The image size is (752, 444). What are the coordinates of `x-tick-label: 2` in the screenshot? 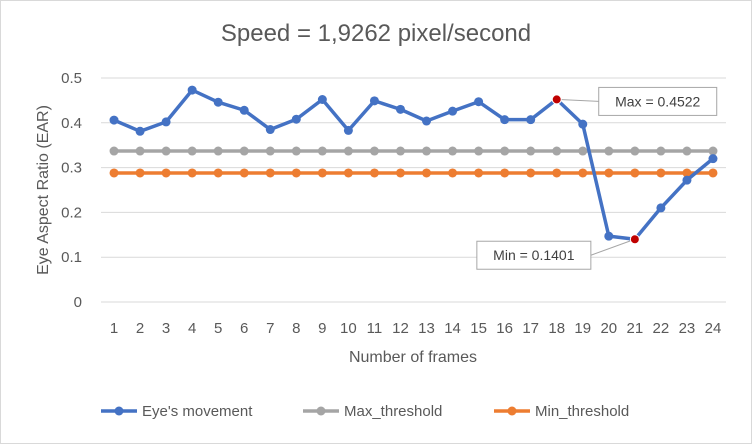 It's located at (140, 328).